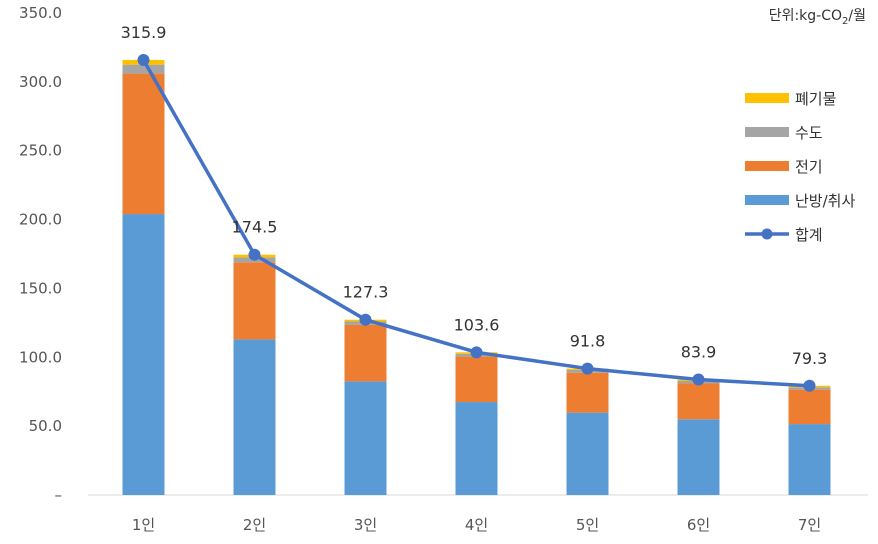 The height and width of the screenshot is (544, 878). Describe the element at coordinates (825, 201) in the screenshot. I see `legend-label: 난방/취사` at that location.